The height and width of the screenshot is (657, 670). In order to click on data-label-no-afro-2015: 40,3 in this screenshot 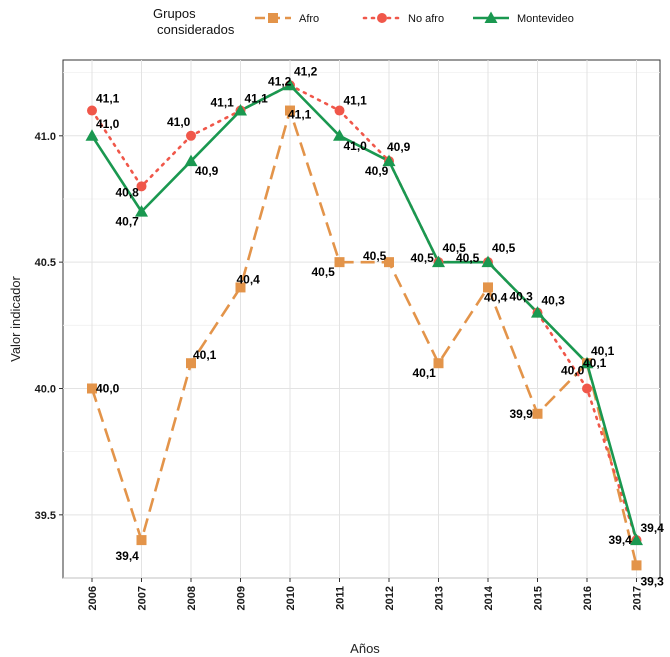, I will do `click(522, 297)`.